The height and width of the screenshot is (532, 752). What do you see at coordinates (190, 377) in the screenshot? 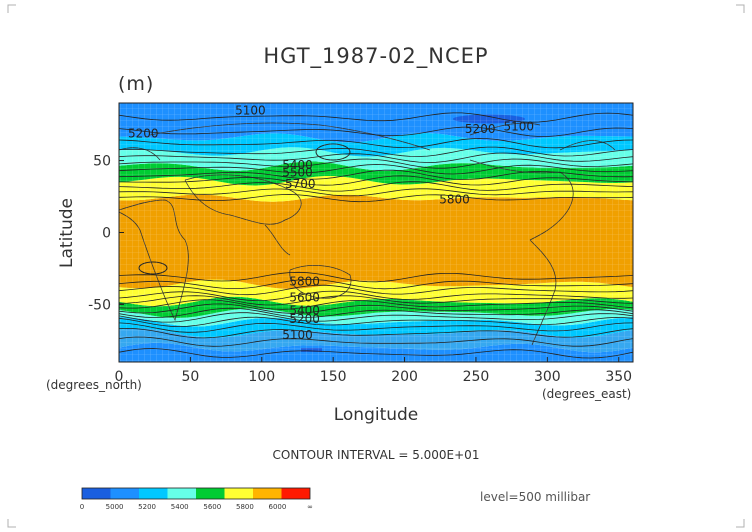
I see `x-tick-label: 50` at bounding box center [190, 377].